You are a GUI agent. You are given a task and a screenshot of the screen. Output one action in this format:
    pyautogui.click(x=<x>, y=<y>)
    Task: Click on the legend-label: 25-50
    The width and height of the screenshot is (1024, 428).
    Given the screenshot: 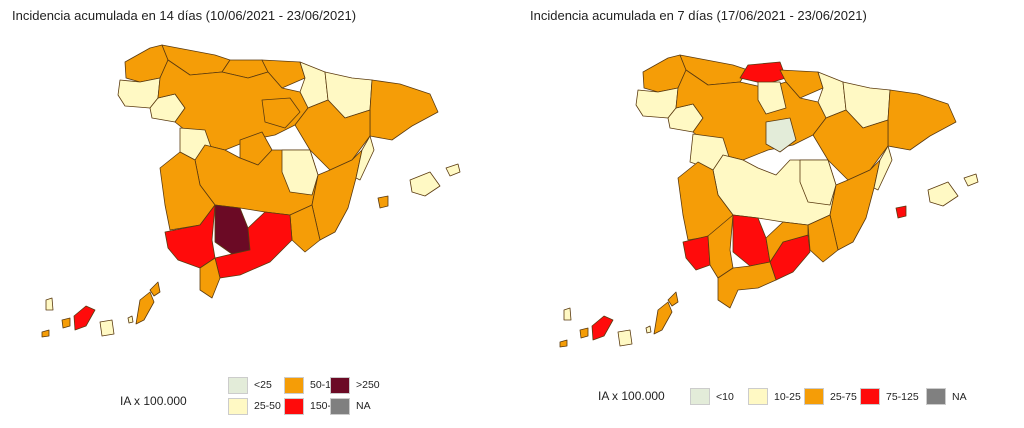 What is the action you would take?
    pyautogui.click(x=267, y=406)
    